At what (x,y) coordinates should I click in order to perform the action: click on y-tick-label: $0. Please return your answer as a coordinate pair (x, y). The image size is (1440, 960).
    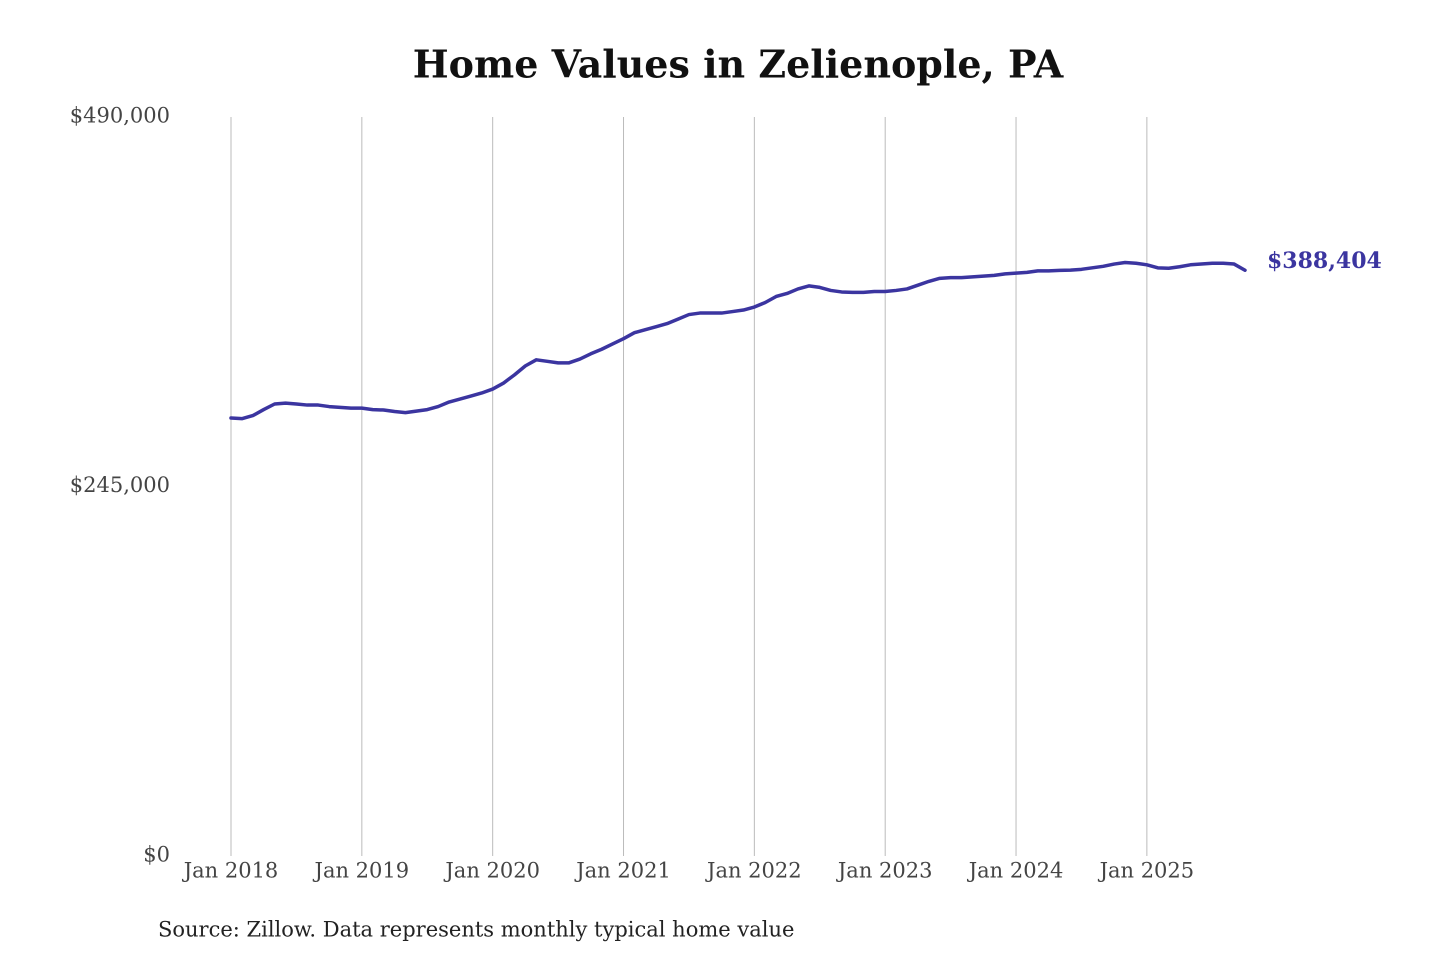
    Looking at the image, I should click on (156, 855).